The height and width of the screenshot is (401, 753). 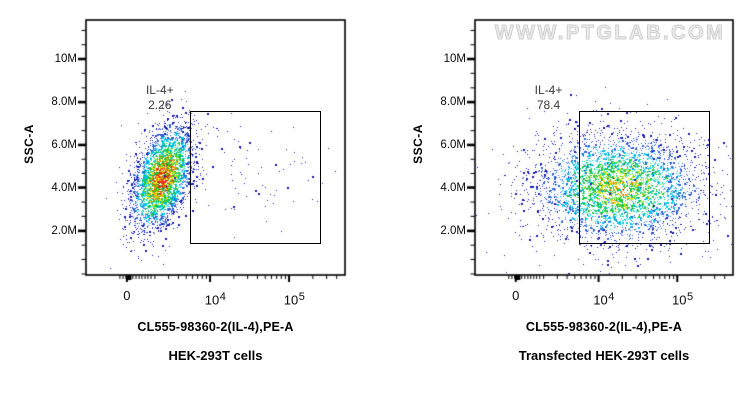 What do you see at coordinates (604, 355) in the screenshot?
I see `plot-title: Transfected HEK-293T cells` at bounding box center [604, 355].